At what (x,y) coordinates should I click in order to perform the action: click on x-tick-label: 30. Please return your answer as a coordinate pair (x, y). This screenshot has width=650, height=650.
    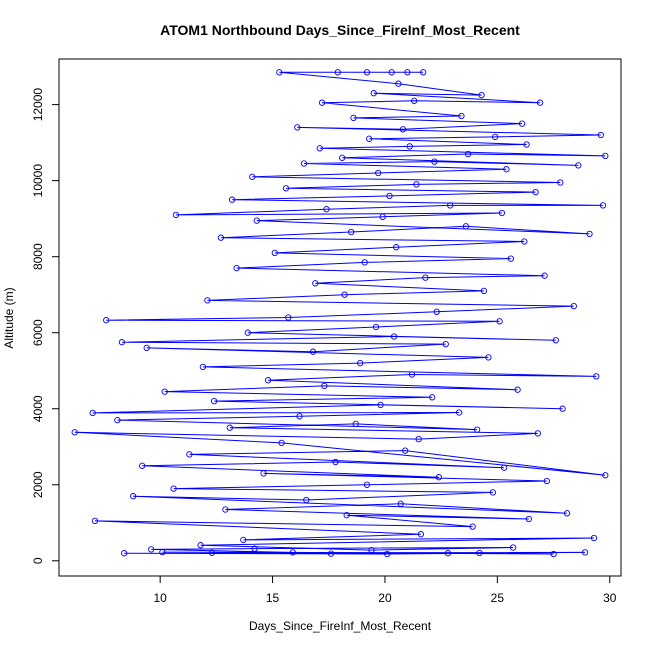
    Looking at the image, I should click on (610, 598).